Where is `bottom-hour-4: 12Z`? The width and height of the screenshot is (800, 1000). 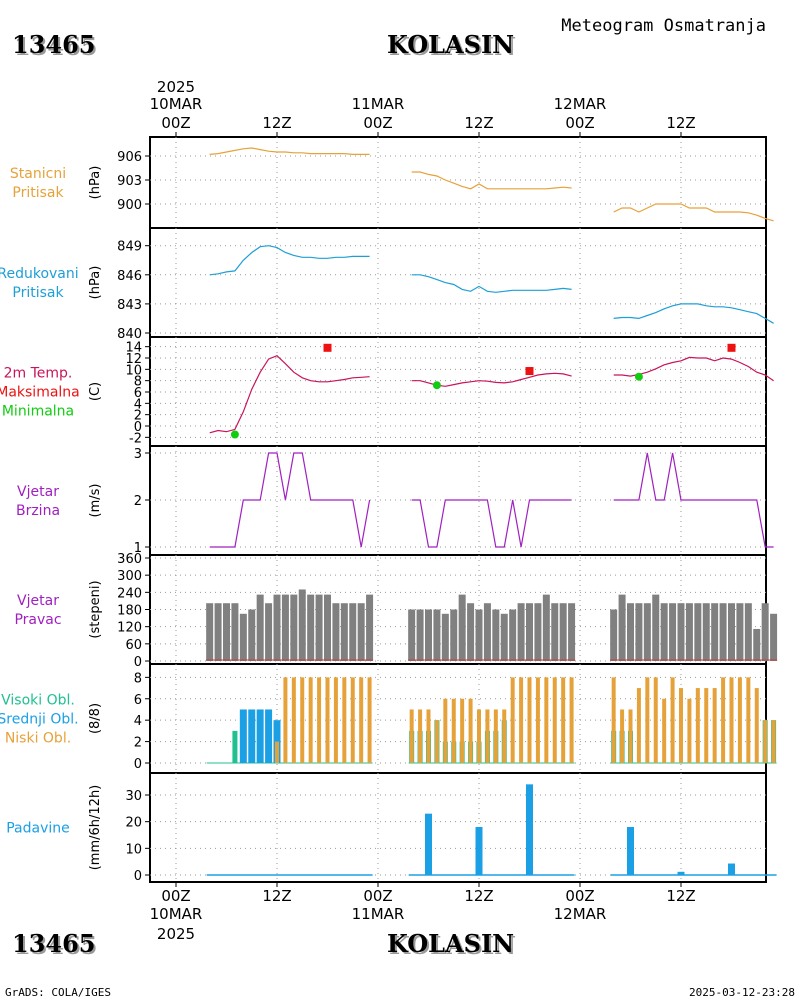 bottom-hour-4: 12Z is located at coordinates (478, 896).